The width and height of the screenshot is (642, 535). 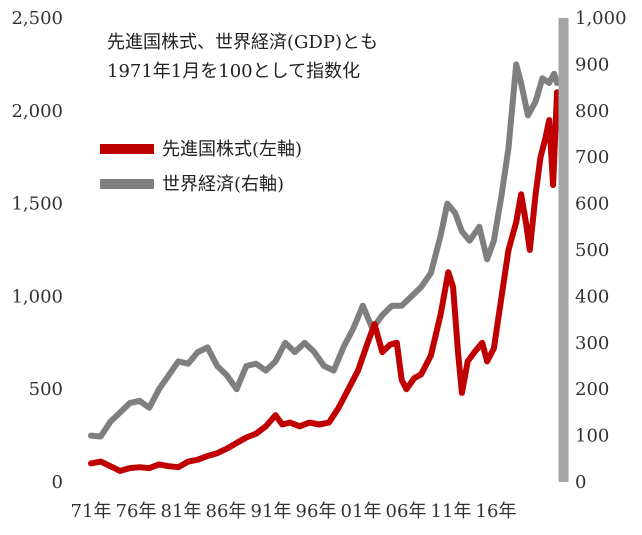 What do you see at coordinates (592, 204) in the screenshot?
I see `y-right-tick-label: 600` at bounding box center [592, 204].